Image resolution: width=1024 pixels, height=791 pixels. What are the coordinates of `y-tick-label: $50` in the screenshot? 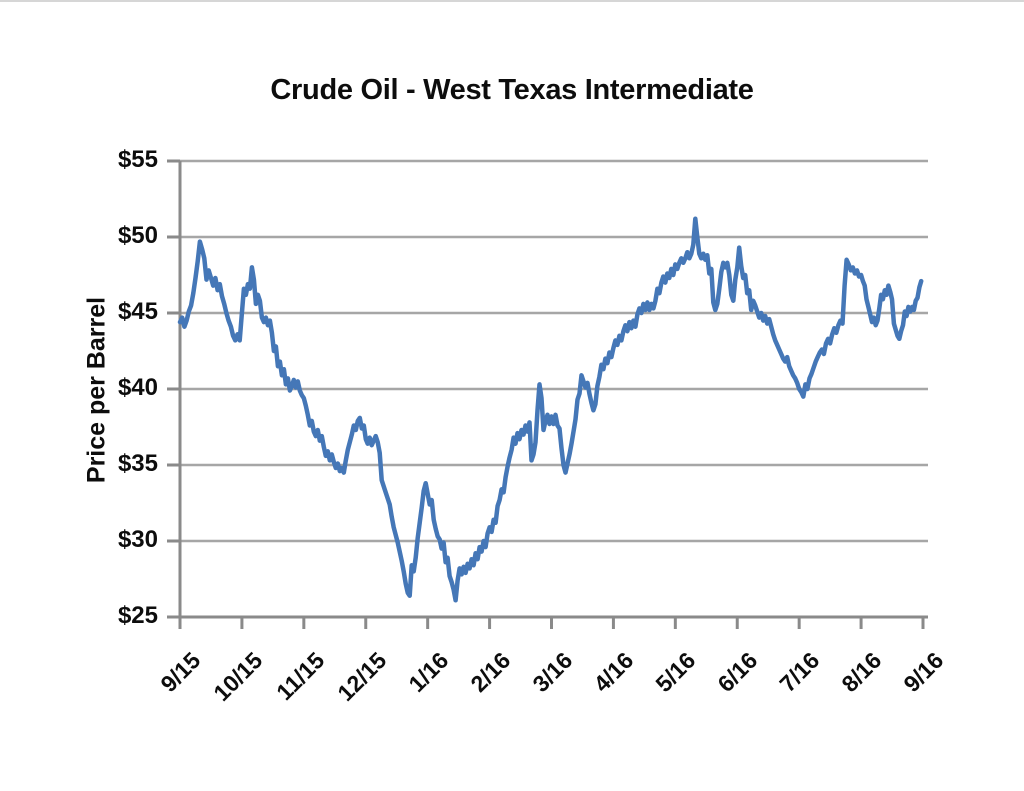 It's located at (137, 235).